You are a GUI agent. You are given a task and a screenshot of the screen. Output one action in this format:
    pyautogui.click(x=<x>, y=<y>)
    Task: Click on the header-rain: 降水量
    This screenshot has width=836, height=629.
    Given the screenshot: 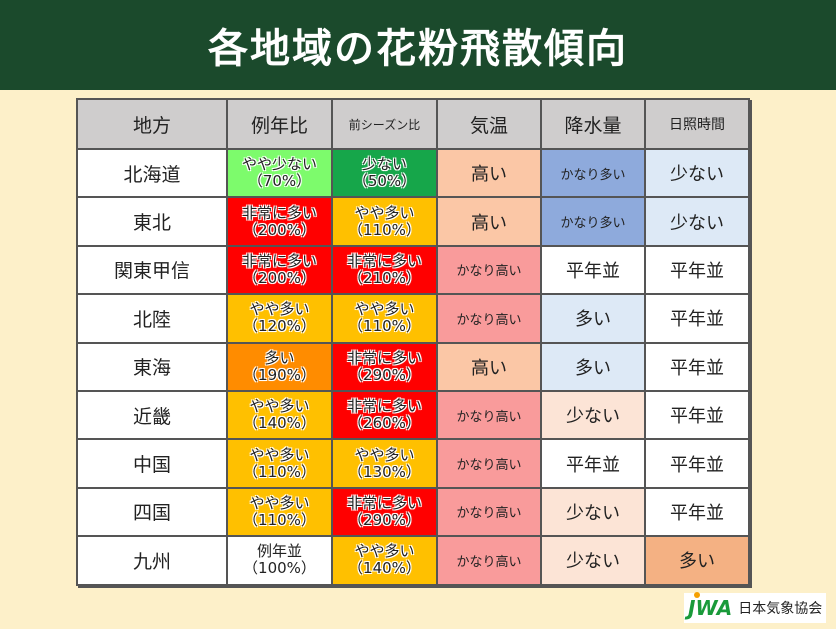 What is the action you would take?
    pyautogui.click(x=593, y=124)
    